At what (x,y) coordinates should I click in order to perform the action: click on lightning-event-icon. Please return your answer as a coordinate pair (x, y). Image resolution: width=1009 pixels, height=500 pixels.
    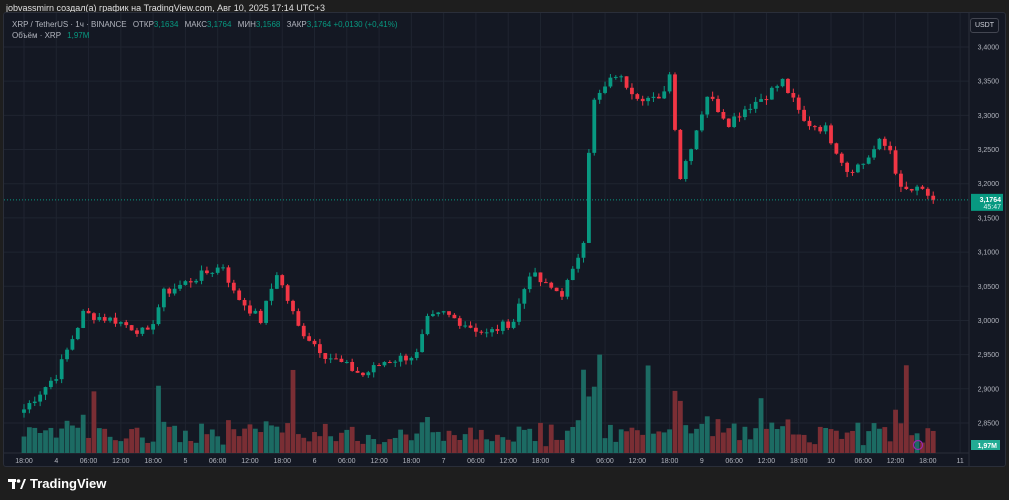
    Looking at the image, I should click on (918, 445).